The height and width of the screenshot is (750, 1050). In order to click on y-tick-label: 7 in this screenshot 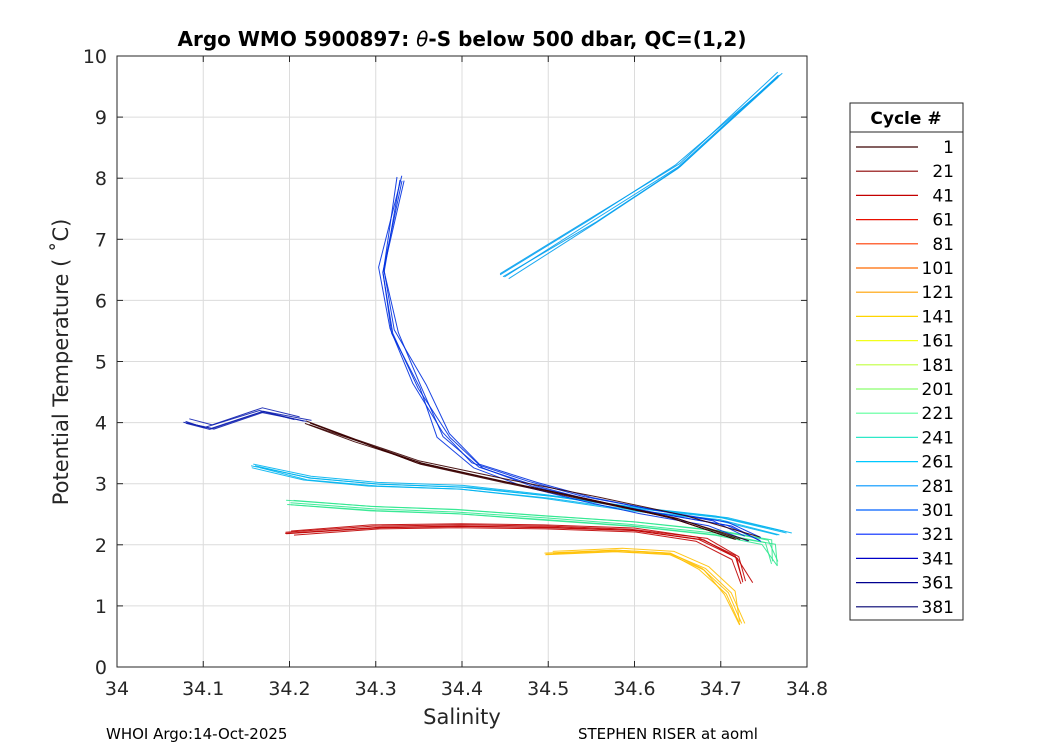, I will do `click(101, 240)`.